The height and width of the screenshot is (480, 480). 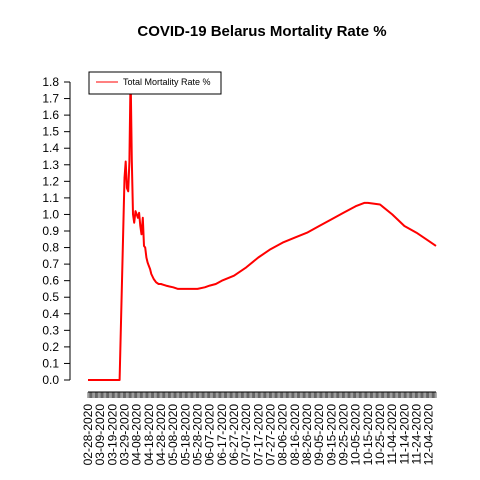 What do you see at coordinates (404, 434) in the screenshot?
I see `x-tick-label: 11-14-2020` at bounding box center [404, 434].